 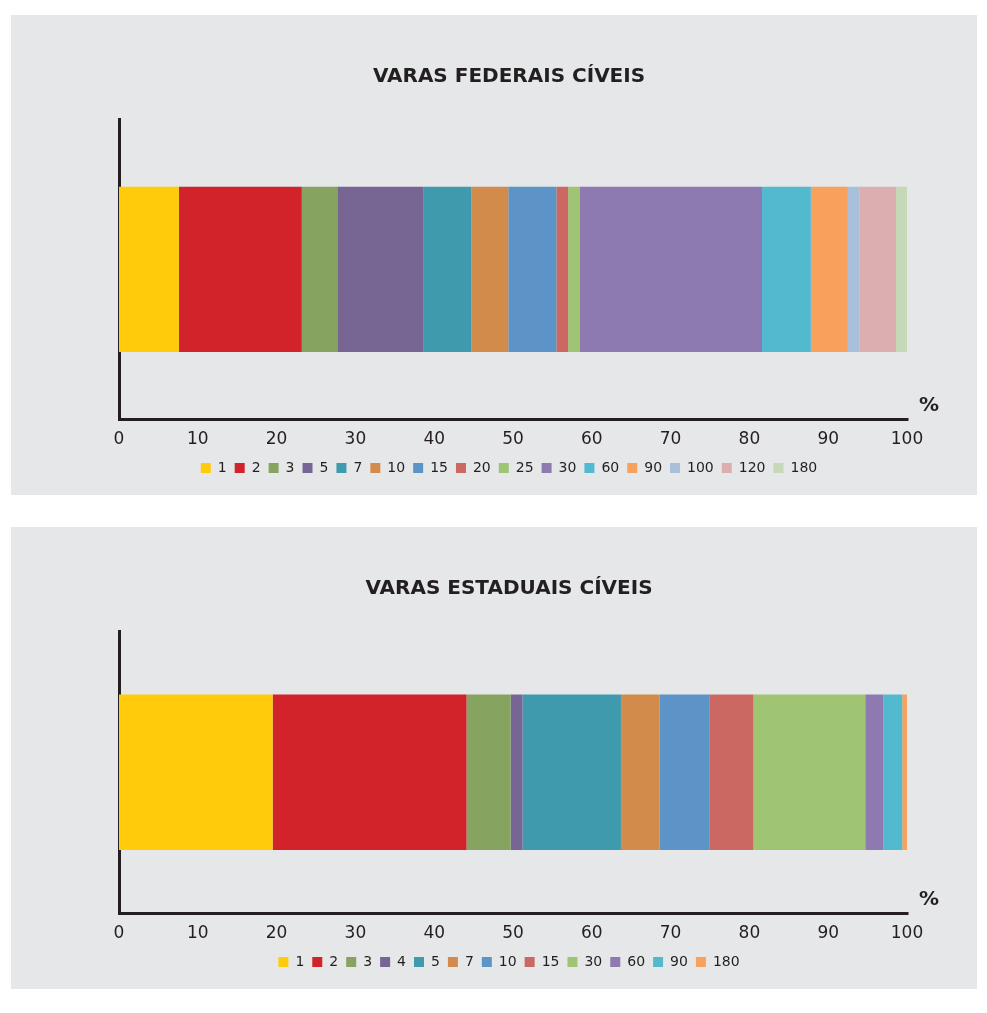 What do you see at coordinates (700, 466) in the screenshot?
I see `legend-label: 100` at bounding box center [700, 466].